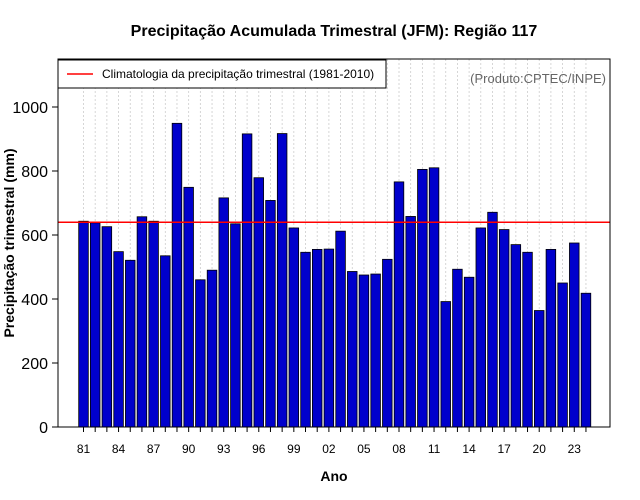  Describe the element at coordinates (34, 364) in the screenshot. I see `y-tick-label: 200` at that location.